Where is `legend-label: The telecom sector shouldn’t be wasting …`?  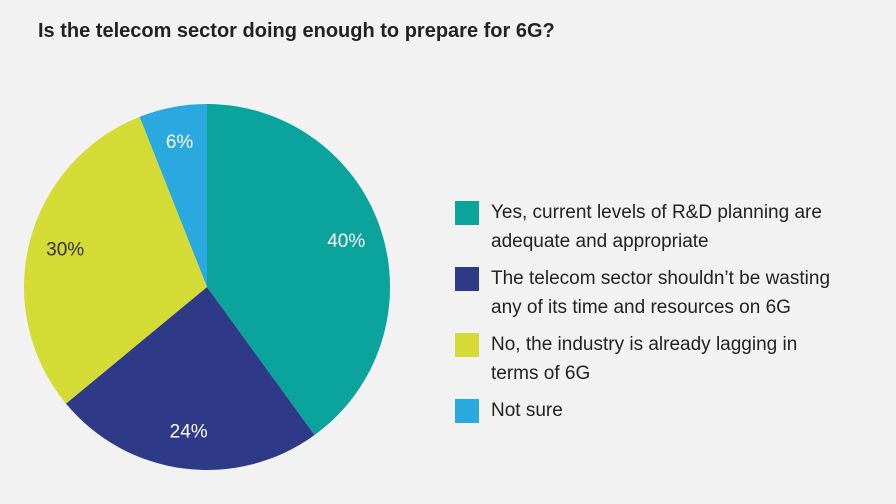
legend-label: The telecom sector shouldn’t be wasting … is located at coordinates (661, 293).